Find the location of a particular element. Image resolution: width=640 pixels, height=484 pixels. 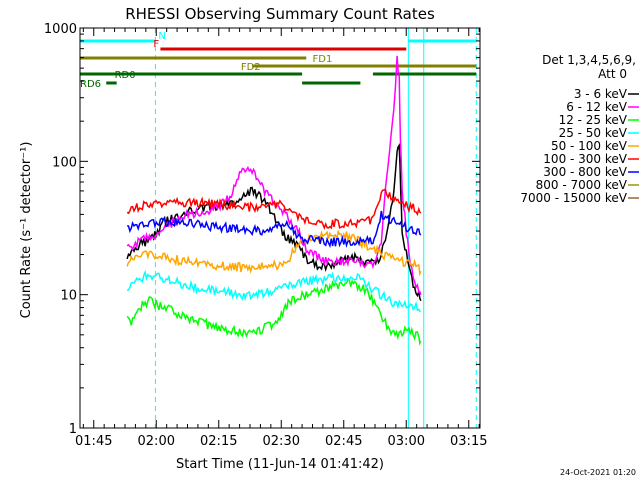

x-tick-label: 02:15 is located at coordinates (218, 441).